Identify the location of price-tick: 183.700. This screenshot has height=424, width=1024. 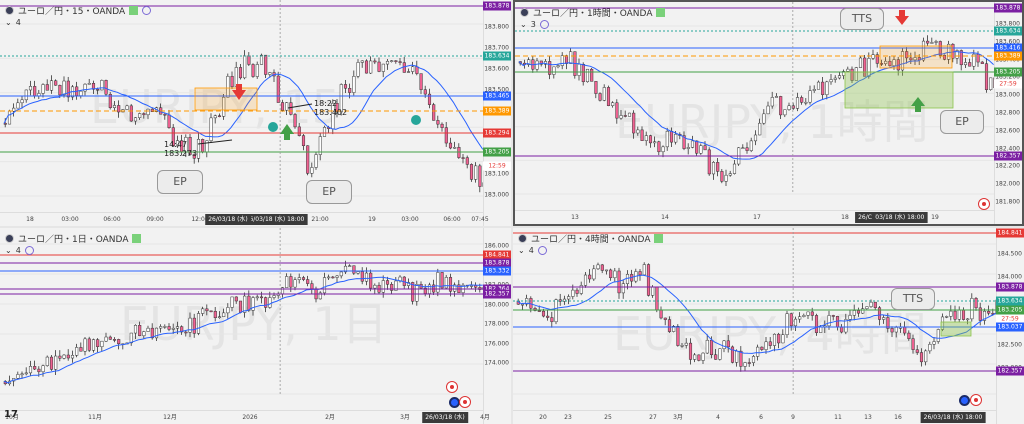
(496, 48).